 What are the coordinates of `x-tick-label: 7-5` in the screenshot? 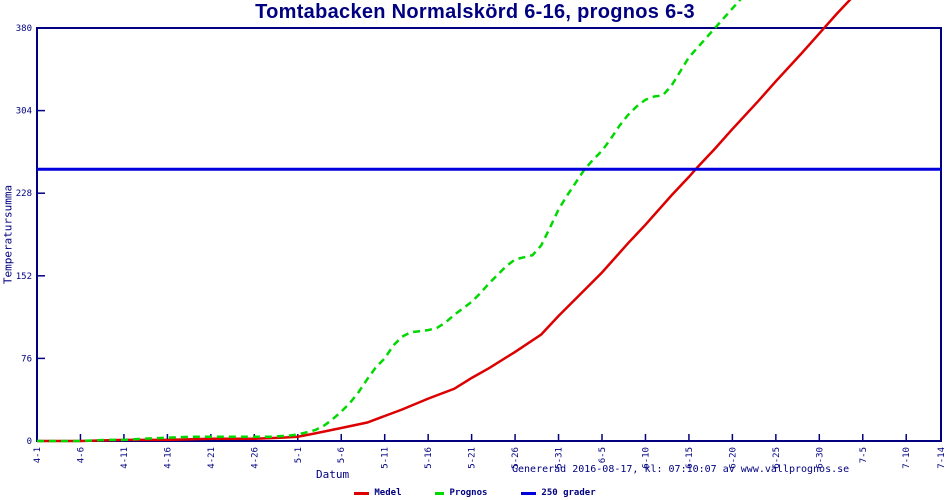 It's located at (864, 455).